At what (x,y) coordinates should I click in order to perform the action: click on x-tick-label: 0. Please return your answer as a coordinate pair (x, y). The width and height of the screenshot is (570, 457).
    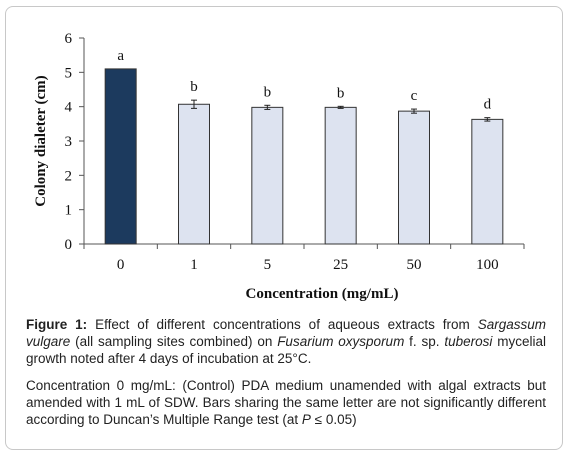
    Looking at the image, I should click on (121, 265).